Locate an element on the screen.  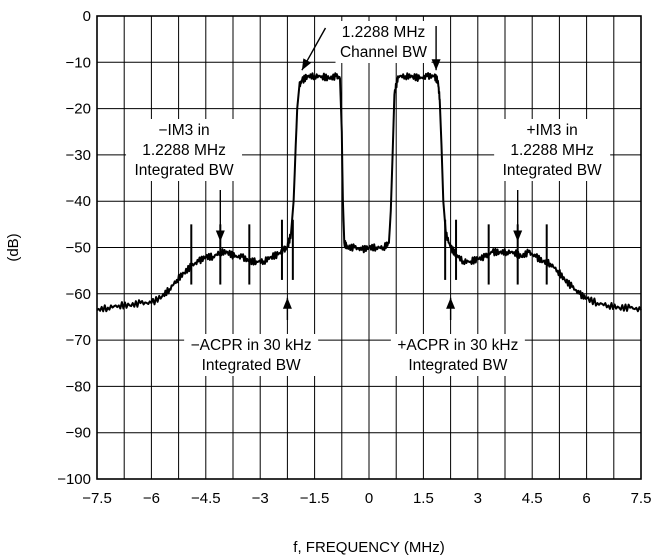
x-tick-label: 1.5 is located at coordinates (423, 498).